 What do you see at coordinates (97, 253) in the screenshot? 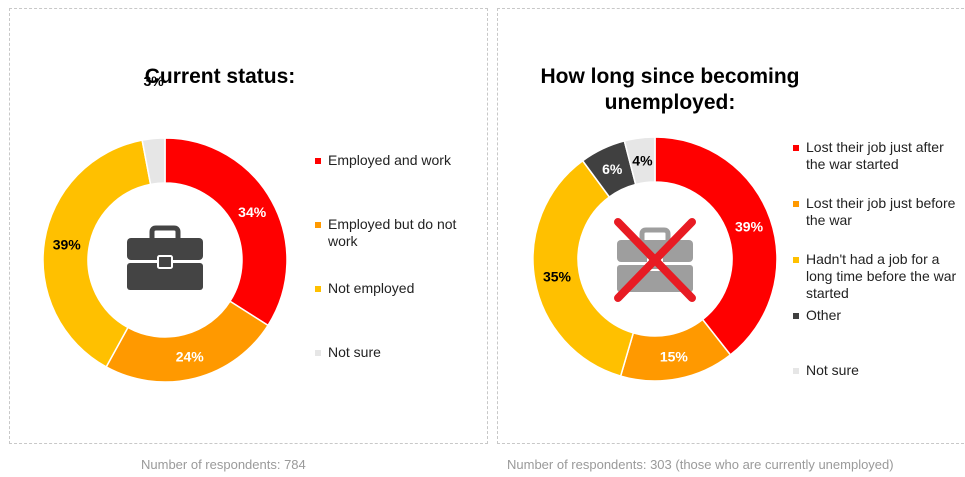
I see `donut-slice-not-employed` at bounding box center [97, 253].